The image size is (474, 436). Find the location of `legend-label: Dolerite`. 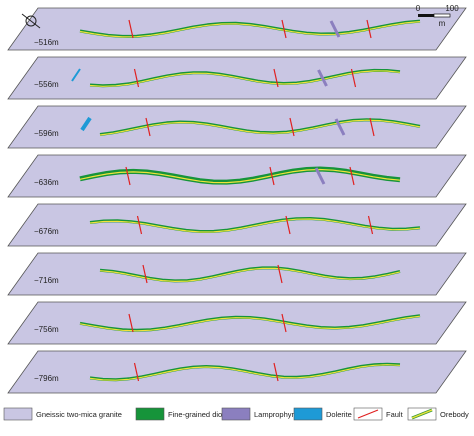

legend-label: Dolerite is located at coordinates (339, 414).